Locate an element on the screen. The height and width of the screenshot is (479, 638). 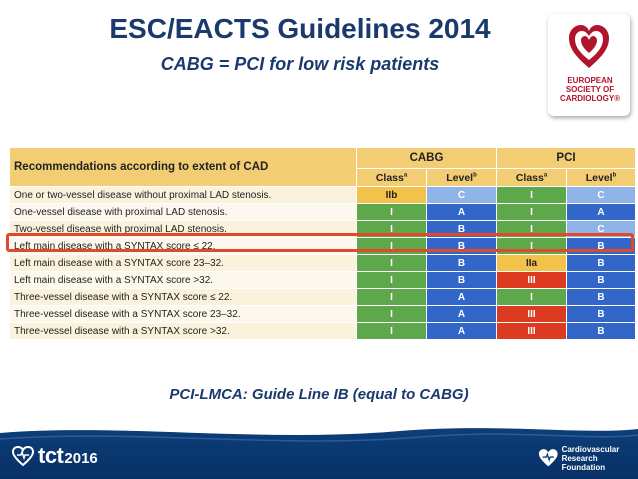
logo-line-3: CARDIOLOGY® is located at coordinates (590, 98).